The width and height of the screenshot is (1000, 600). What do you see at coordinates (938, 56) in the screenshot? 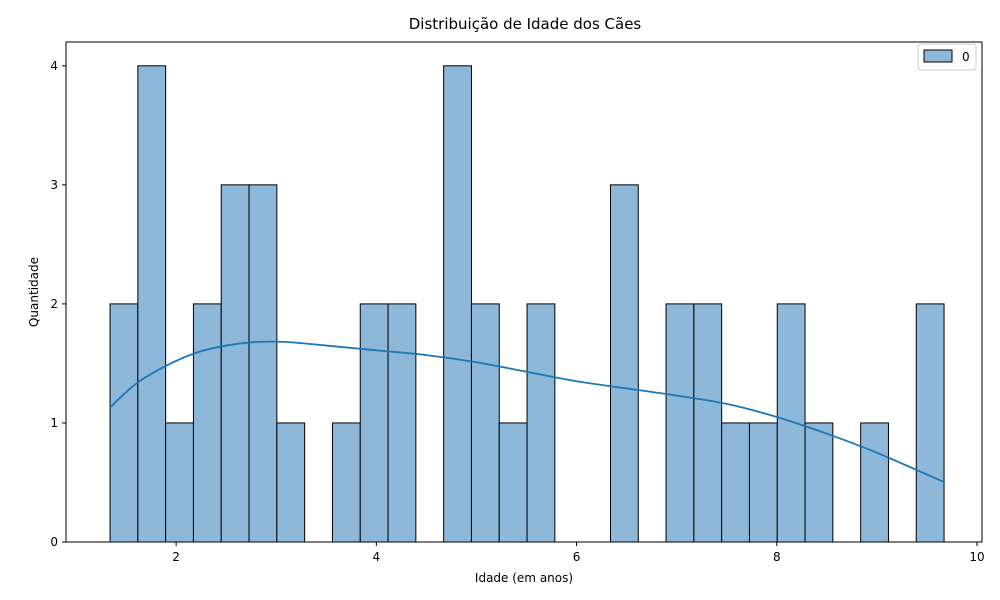
I see `legend-swatch` at bounding box center [938, 56].